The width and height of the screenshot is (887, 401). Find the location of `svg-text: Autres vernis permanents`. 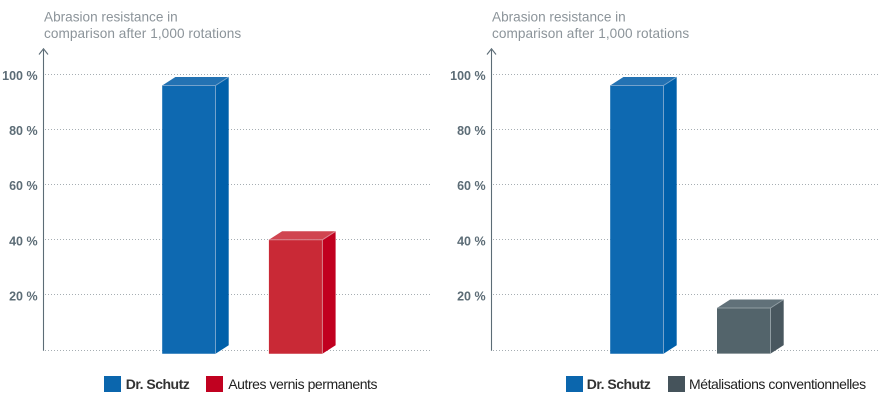

svg-text: Autres vernis permanents is located at coordinates (302, 384).